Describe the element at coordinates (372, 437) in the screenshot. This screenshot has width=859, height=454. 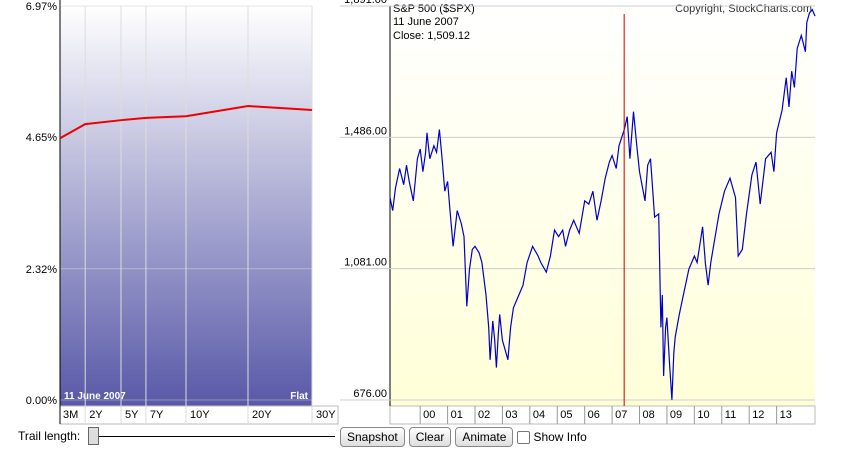
I see `snapshot-button: Snapshot` at that location.